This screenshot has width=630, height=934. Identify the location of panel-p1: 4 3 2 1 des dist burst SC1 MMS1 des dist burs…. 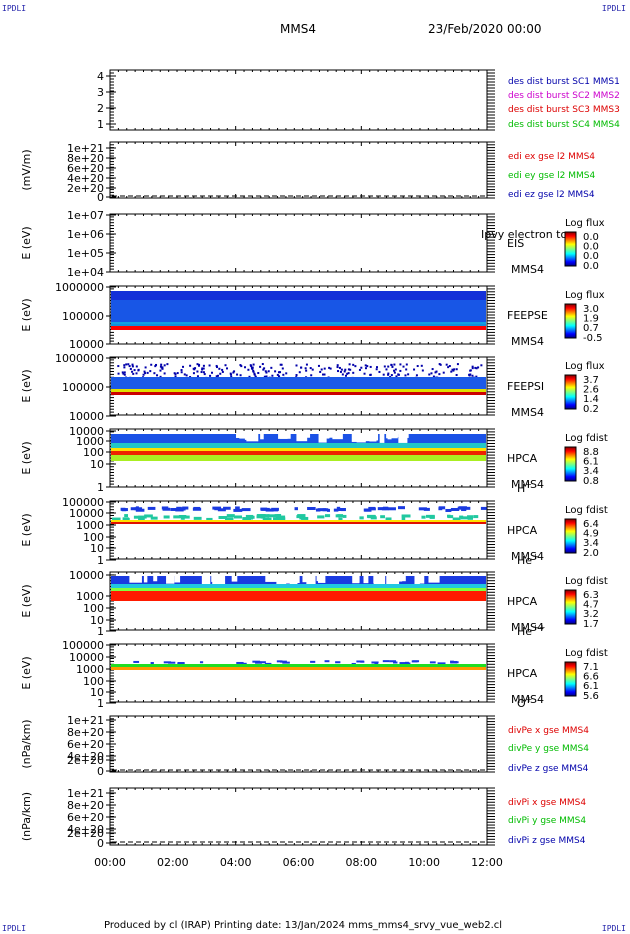
(358, 100).